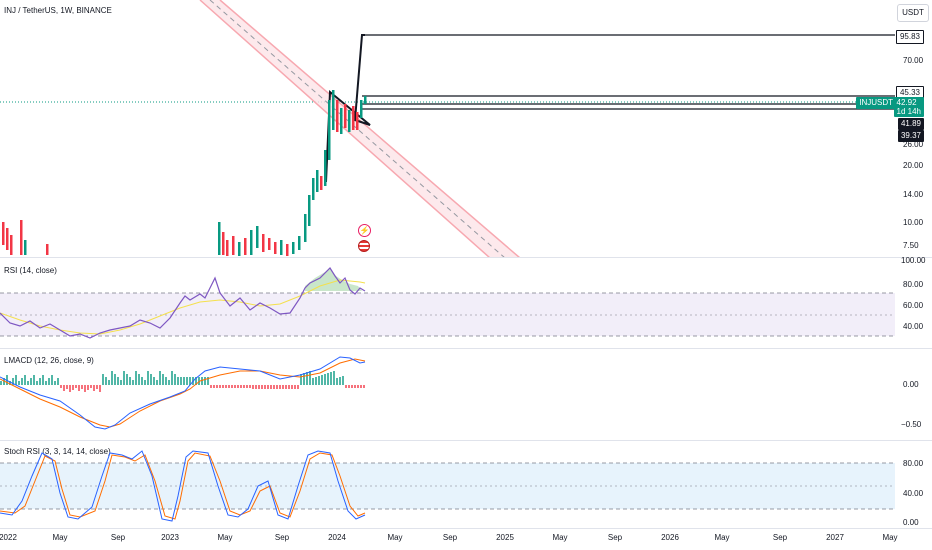  Describe the element at coordinates (466, 528) in the screenshot. I see `time-axis-border` at that location.